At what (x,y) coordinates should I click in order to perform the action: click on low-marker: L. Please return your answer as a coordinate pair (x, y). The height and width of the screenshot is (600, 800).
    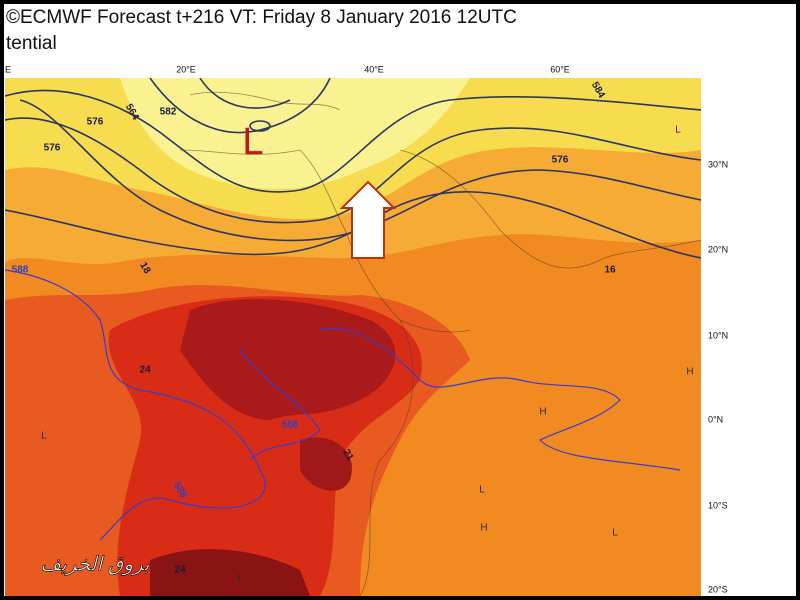
    Looking at the image, I should click on (252, 142).